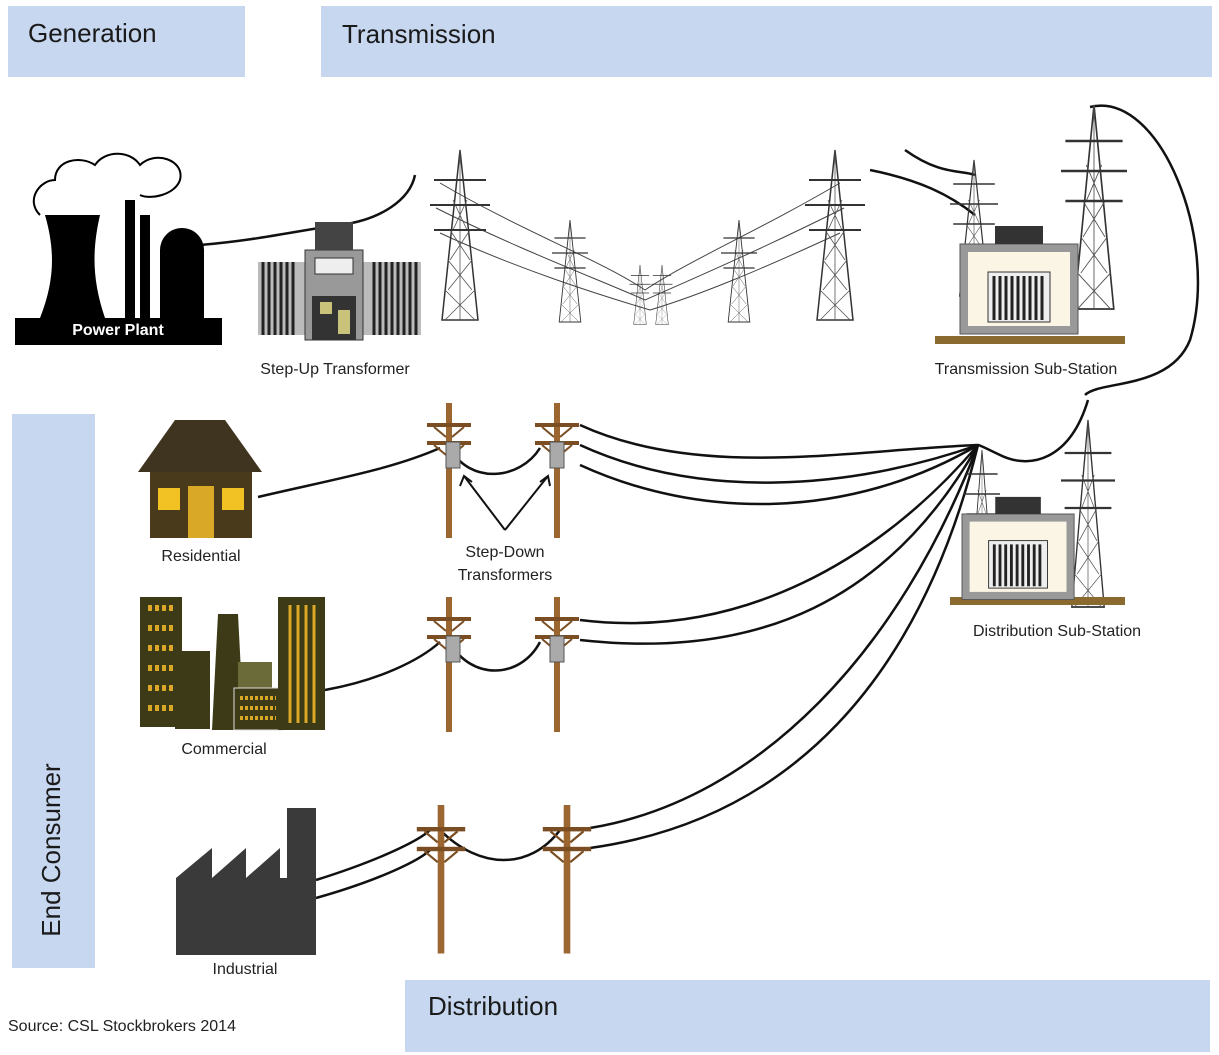 The image size is (1219, 1055). Describe the element at coordinates (200, 556) in the screenshot. I see `node-label: Residential` at that location.